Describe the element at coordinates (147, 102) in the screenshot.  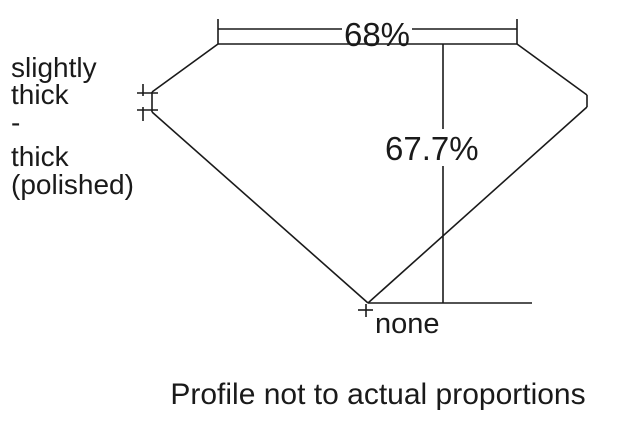
I see `girdle-tick-marks` at that location.